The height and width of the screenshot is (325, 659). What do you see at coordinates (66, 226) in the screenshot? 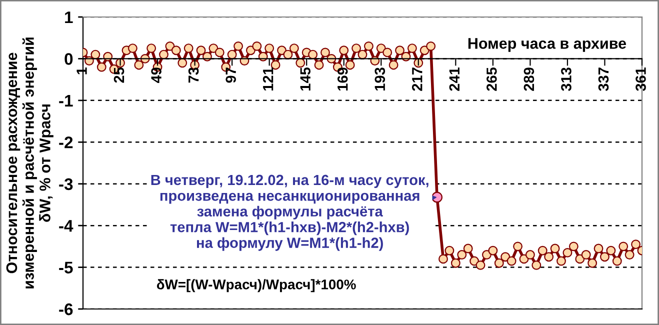
I see `y-tick-label: -4` at bounding box center [66, 226].